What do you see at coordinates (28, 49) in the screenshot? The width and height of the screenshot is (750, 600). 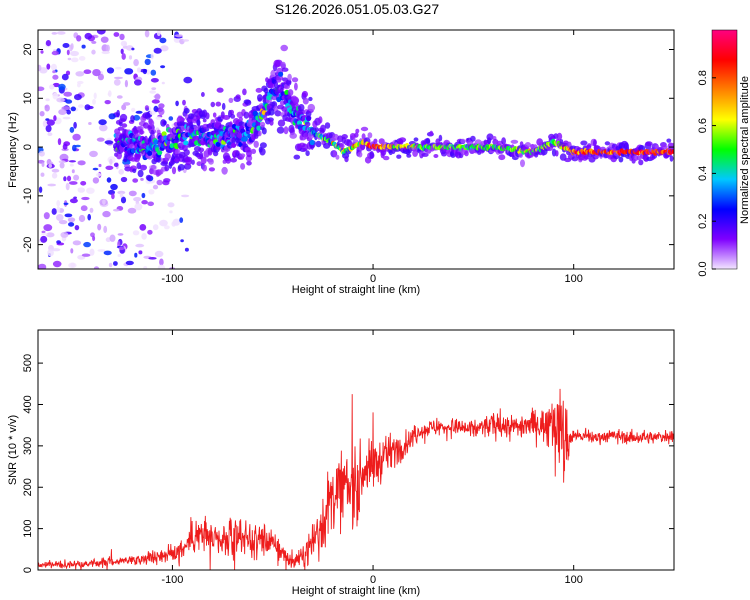 I see `y-tick-label: 20` at bounding box center [28, 49].